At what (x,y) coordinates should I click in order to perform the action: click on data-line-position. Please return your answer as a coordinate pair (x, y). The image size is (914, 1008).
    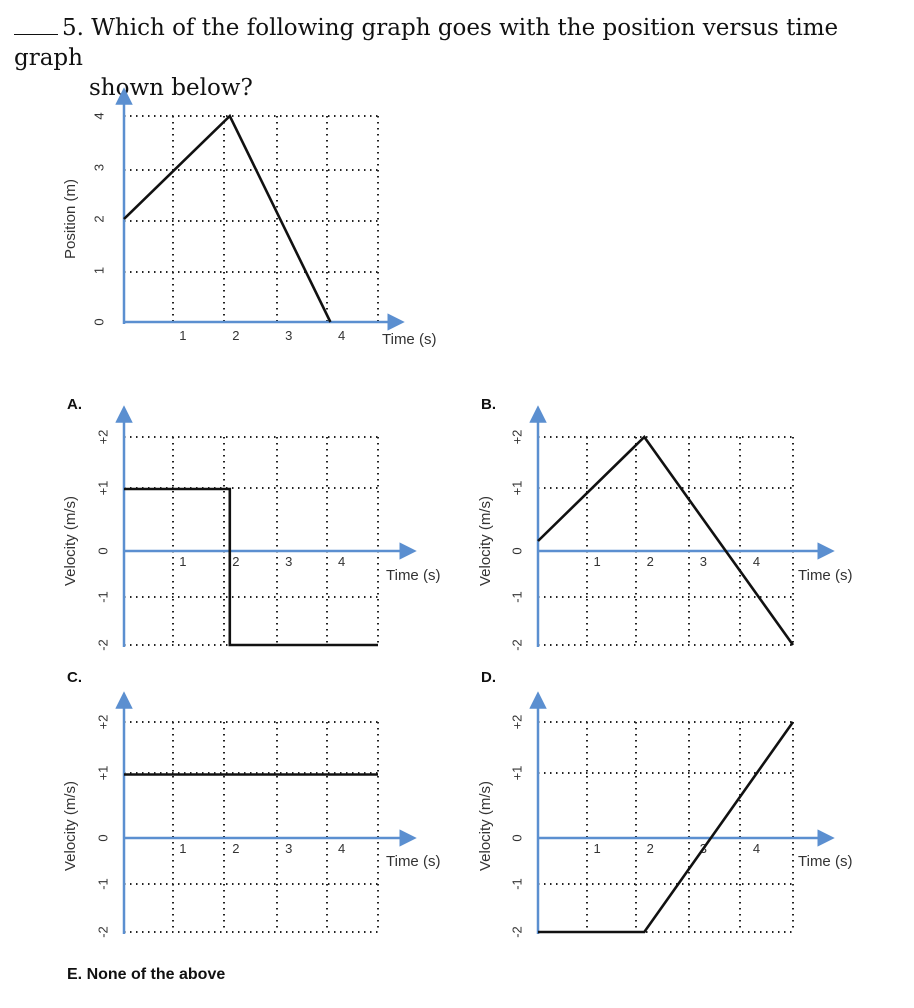
    Looking at the image, I should click on (227, 218).